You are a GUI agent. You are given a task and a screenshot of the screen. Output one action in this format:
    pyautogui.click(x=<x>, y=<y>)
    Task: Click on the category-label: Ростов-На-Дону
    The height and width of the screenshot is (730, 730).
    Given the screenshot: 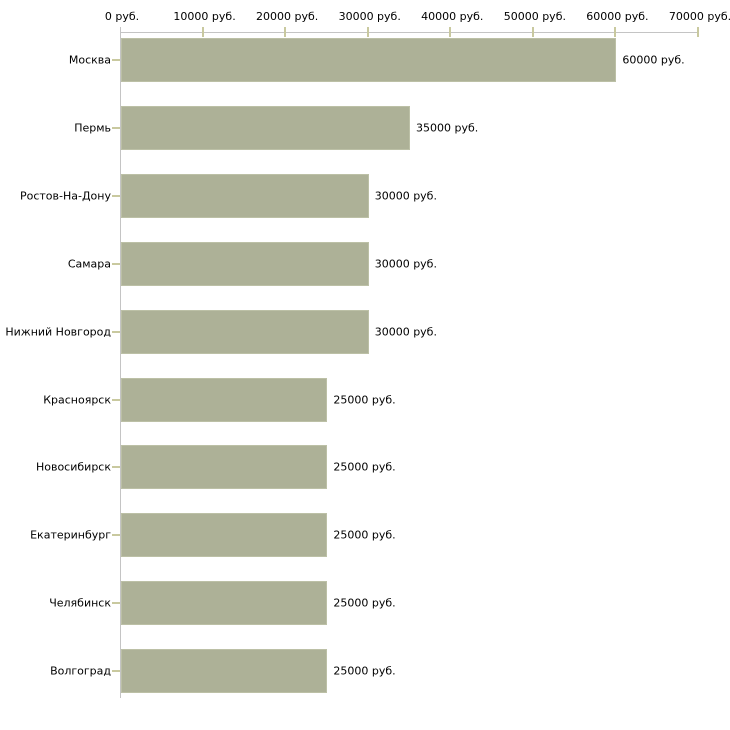 What is the action you would take?
    pyautogui.click(x=65, y=196)
    